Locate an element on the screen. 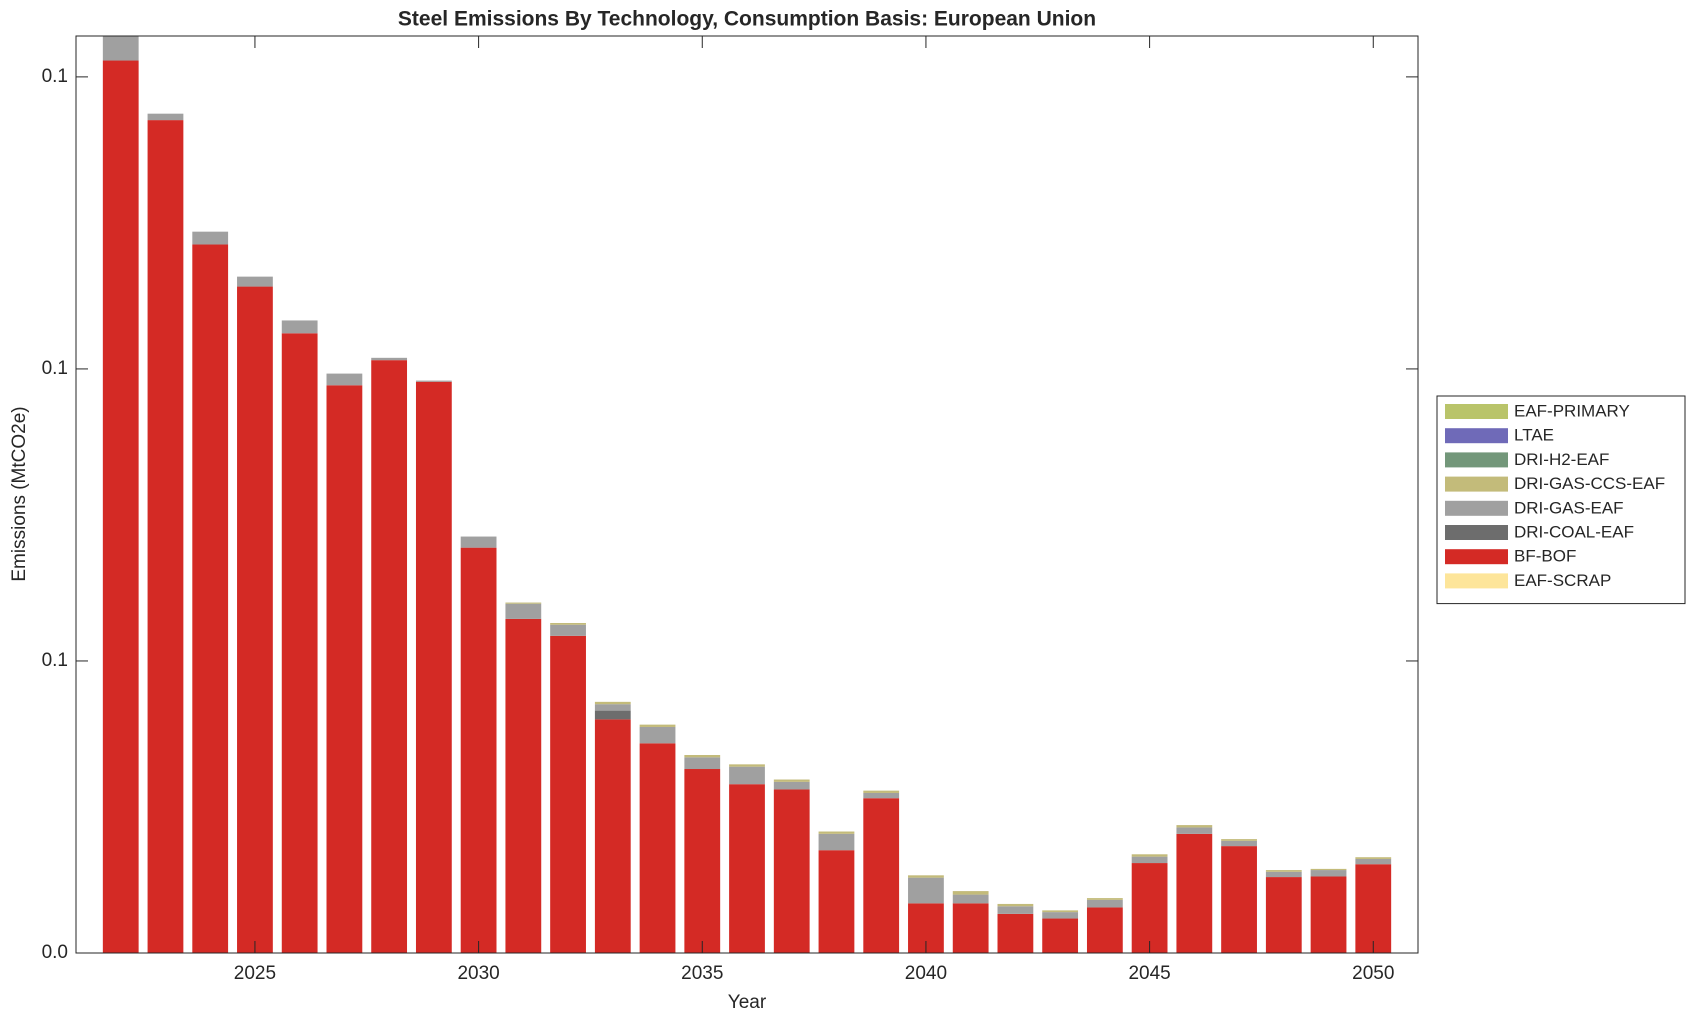 This screenshot has width=1696, height=1026. x-tick-label: 2050 is located at coordinates (1373, 973).